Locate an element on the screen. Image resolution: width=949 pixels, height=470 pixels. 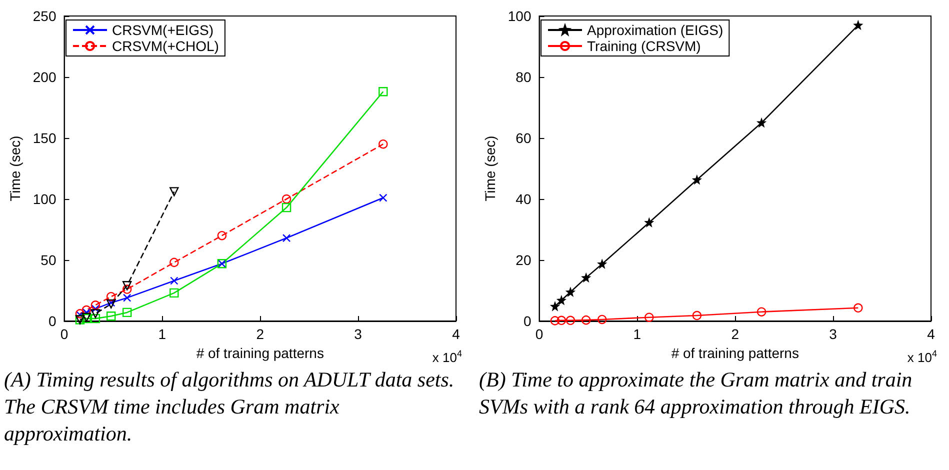
y-tick-label: 80 is located at coordinates (524, 77).